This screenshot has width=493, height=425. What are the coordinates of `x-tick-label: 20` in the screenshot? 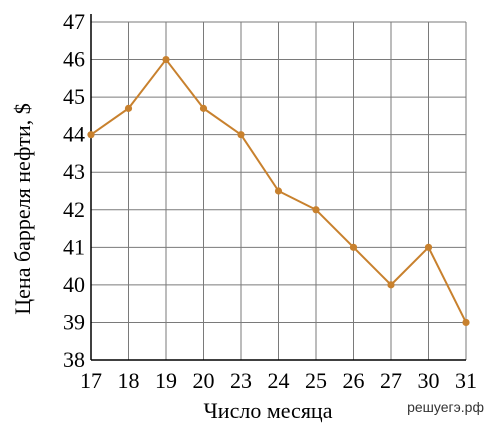 It's located at (204, 380).